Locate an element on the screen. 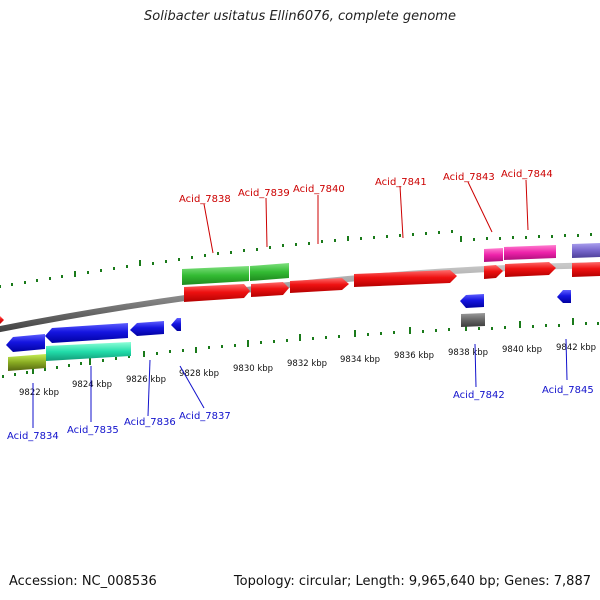 The width and height of the screenshot is (600, 600). gene-label: Acid_7841 is located at coordinates (401, 182).